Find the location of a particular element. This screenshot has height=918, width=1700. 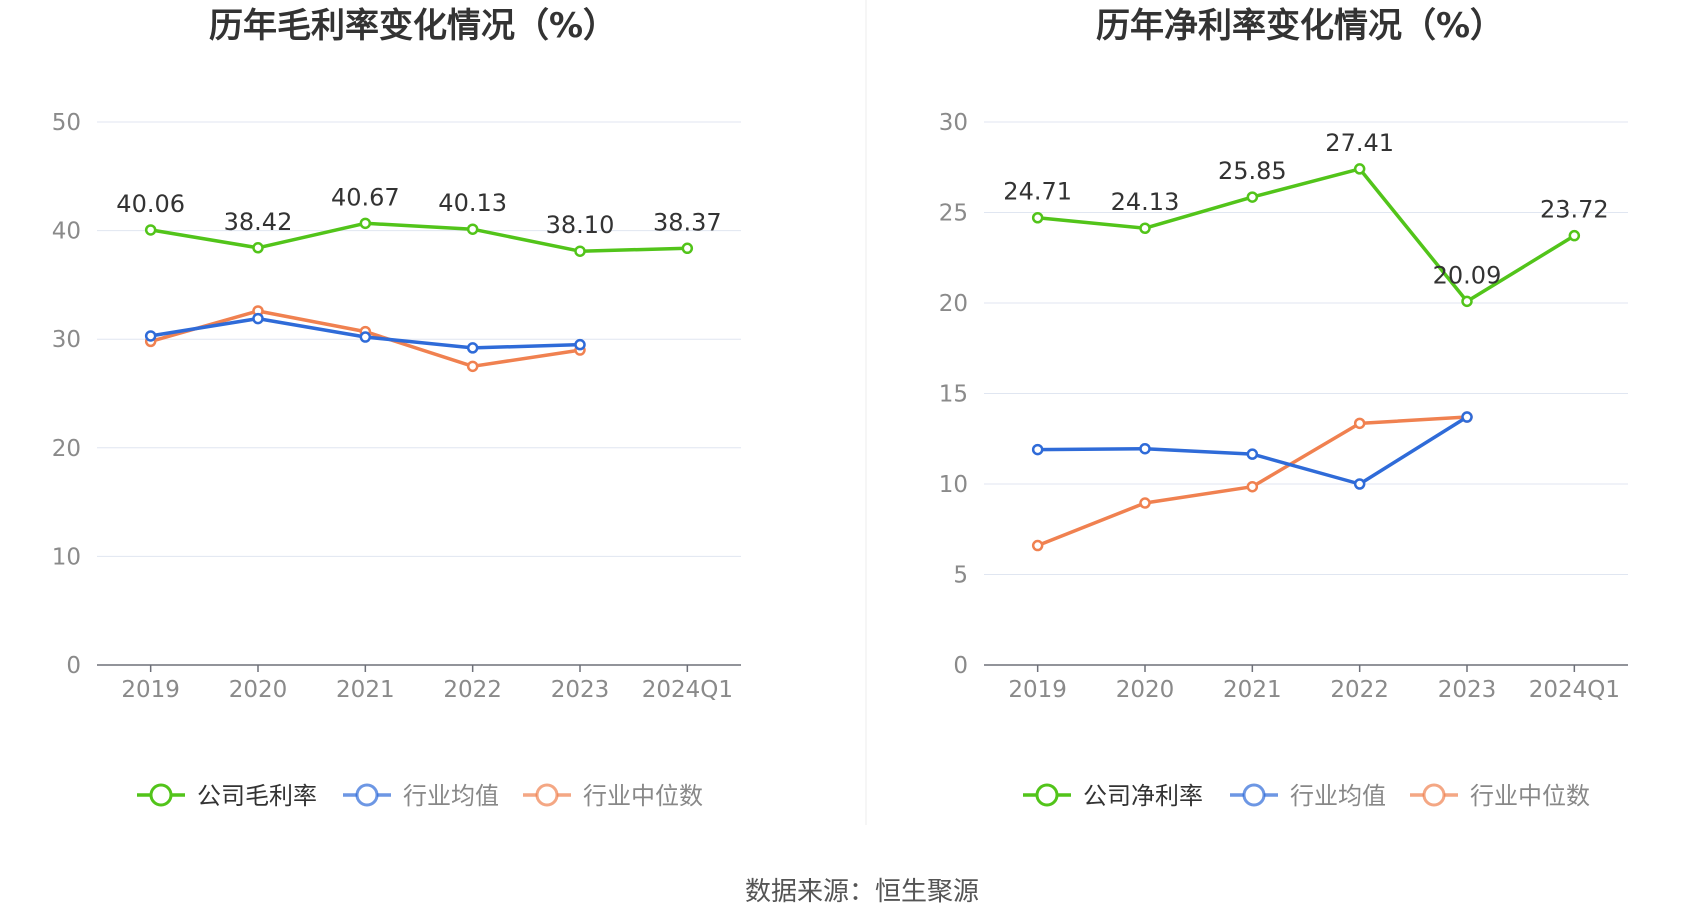

y-tick-label: 15 is located at coordinates (953, 395).